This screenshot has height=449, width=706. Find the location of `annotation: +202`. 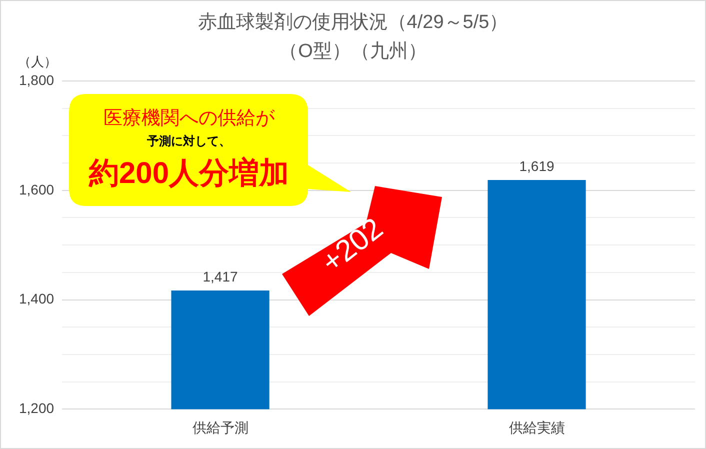

annotation: +202 is located at coordinates (353, 246).